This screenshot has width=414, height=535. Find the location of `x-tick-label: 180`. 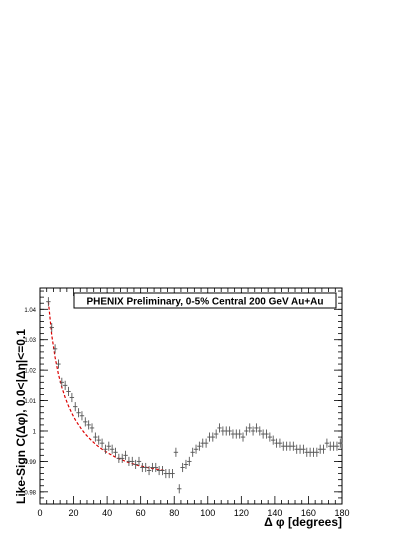

x-tick-label: 180 is located at coordinates (341, 513).